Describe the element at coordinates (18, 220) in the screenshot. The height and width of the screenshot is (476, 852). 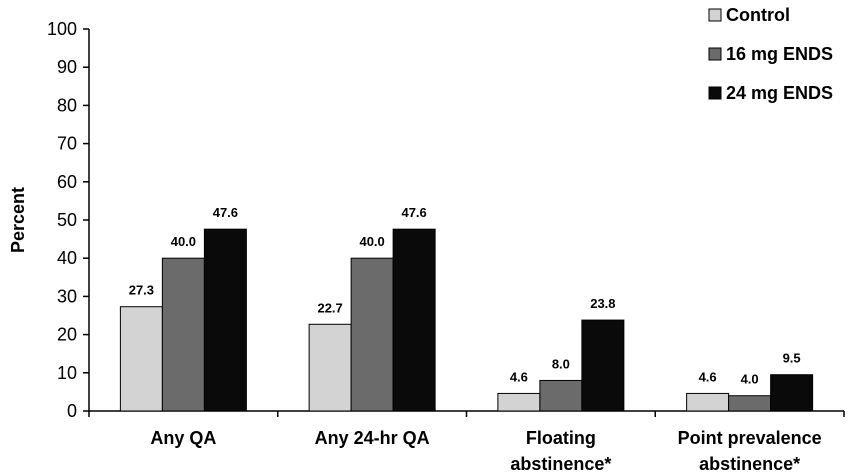
I see `y-axis-title: Percent` at that location.